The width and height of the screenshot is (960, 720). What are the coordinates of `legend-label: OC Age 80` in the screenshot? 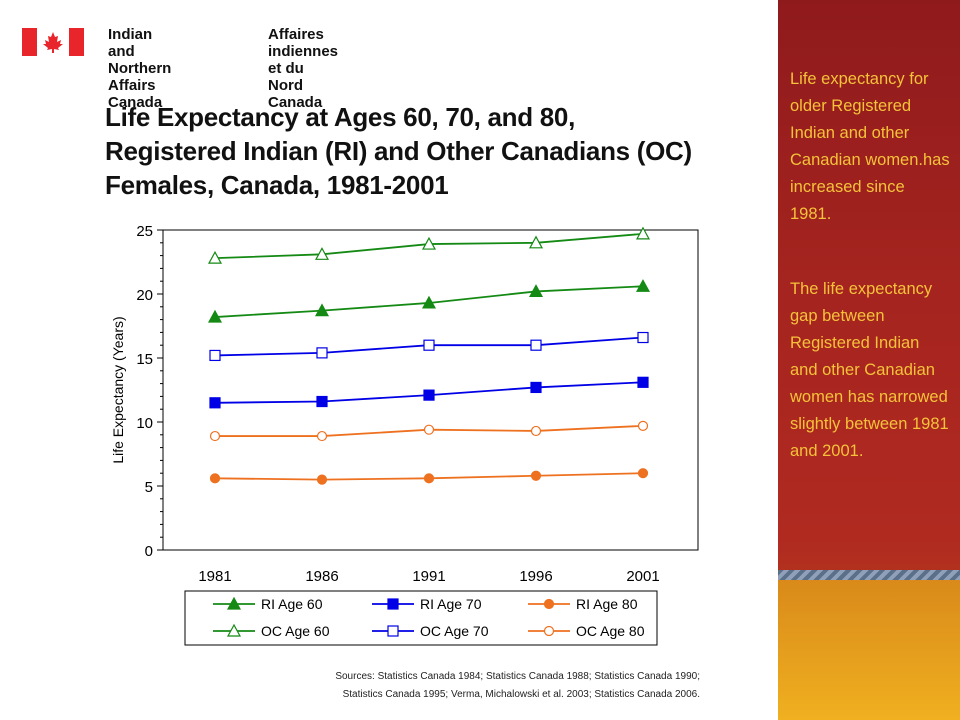 It's located at (610, 631).